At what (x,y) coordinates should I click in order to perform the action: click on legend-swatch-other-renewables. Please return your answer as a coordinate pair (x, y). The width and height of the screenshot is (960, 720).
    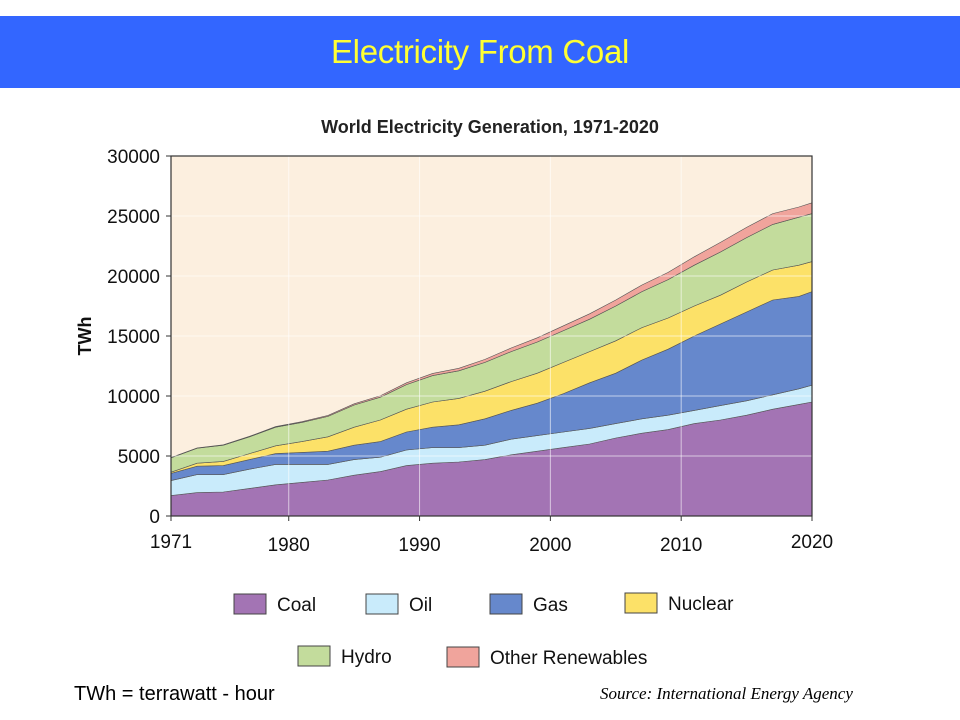
    Looking at the image, I should click on (463, 657).